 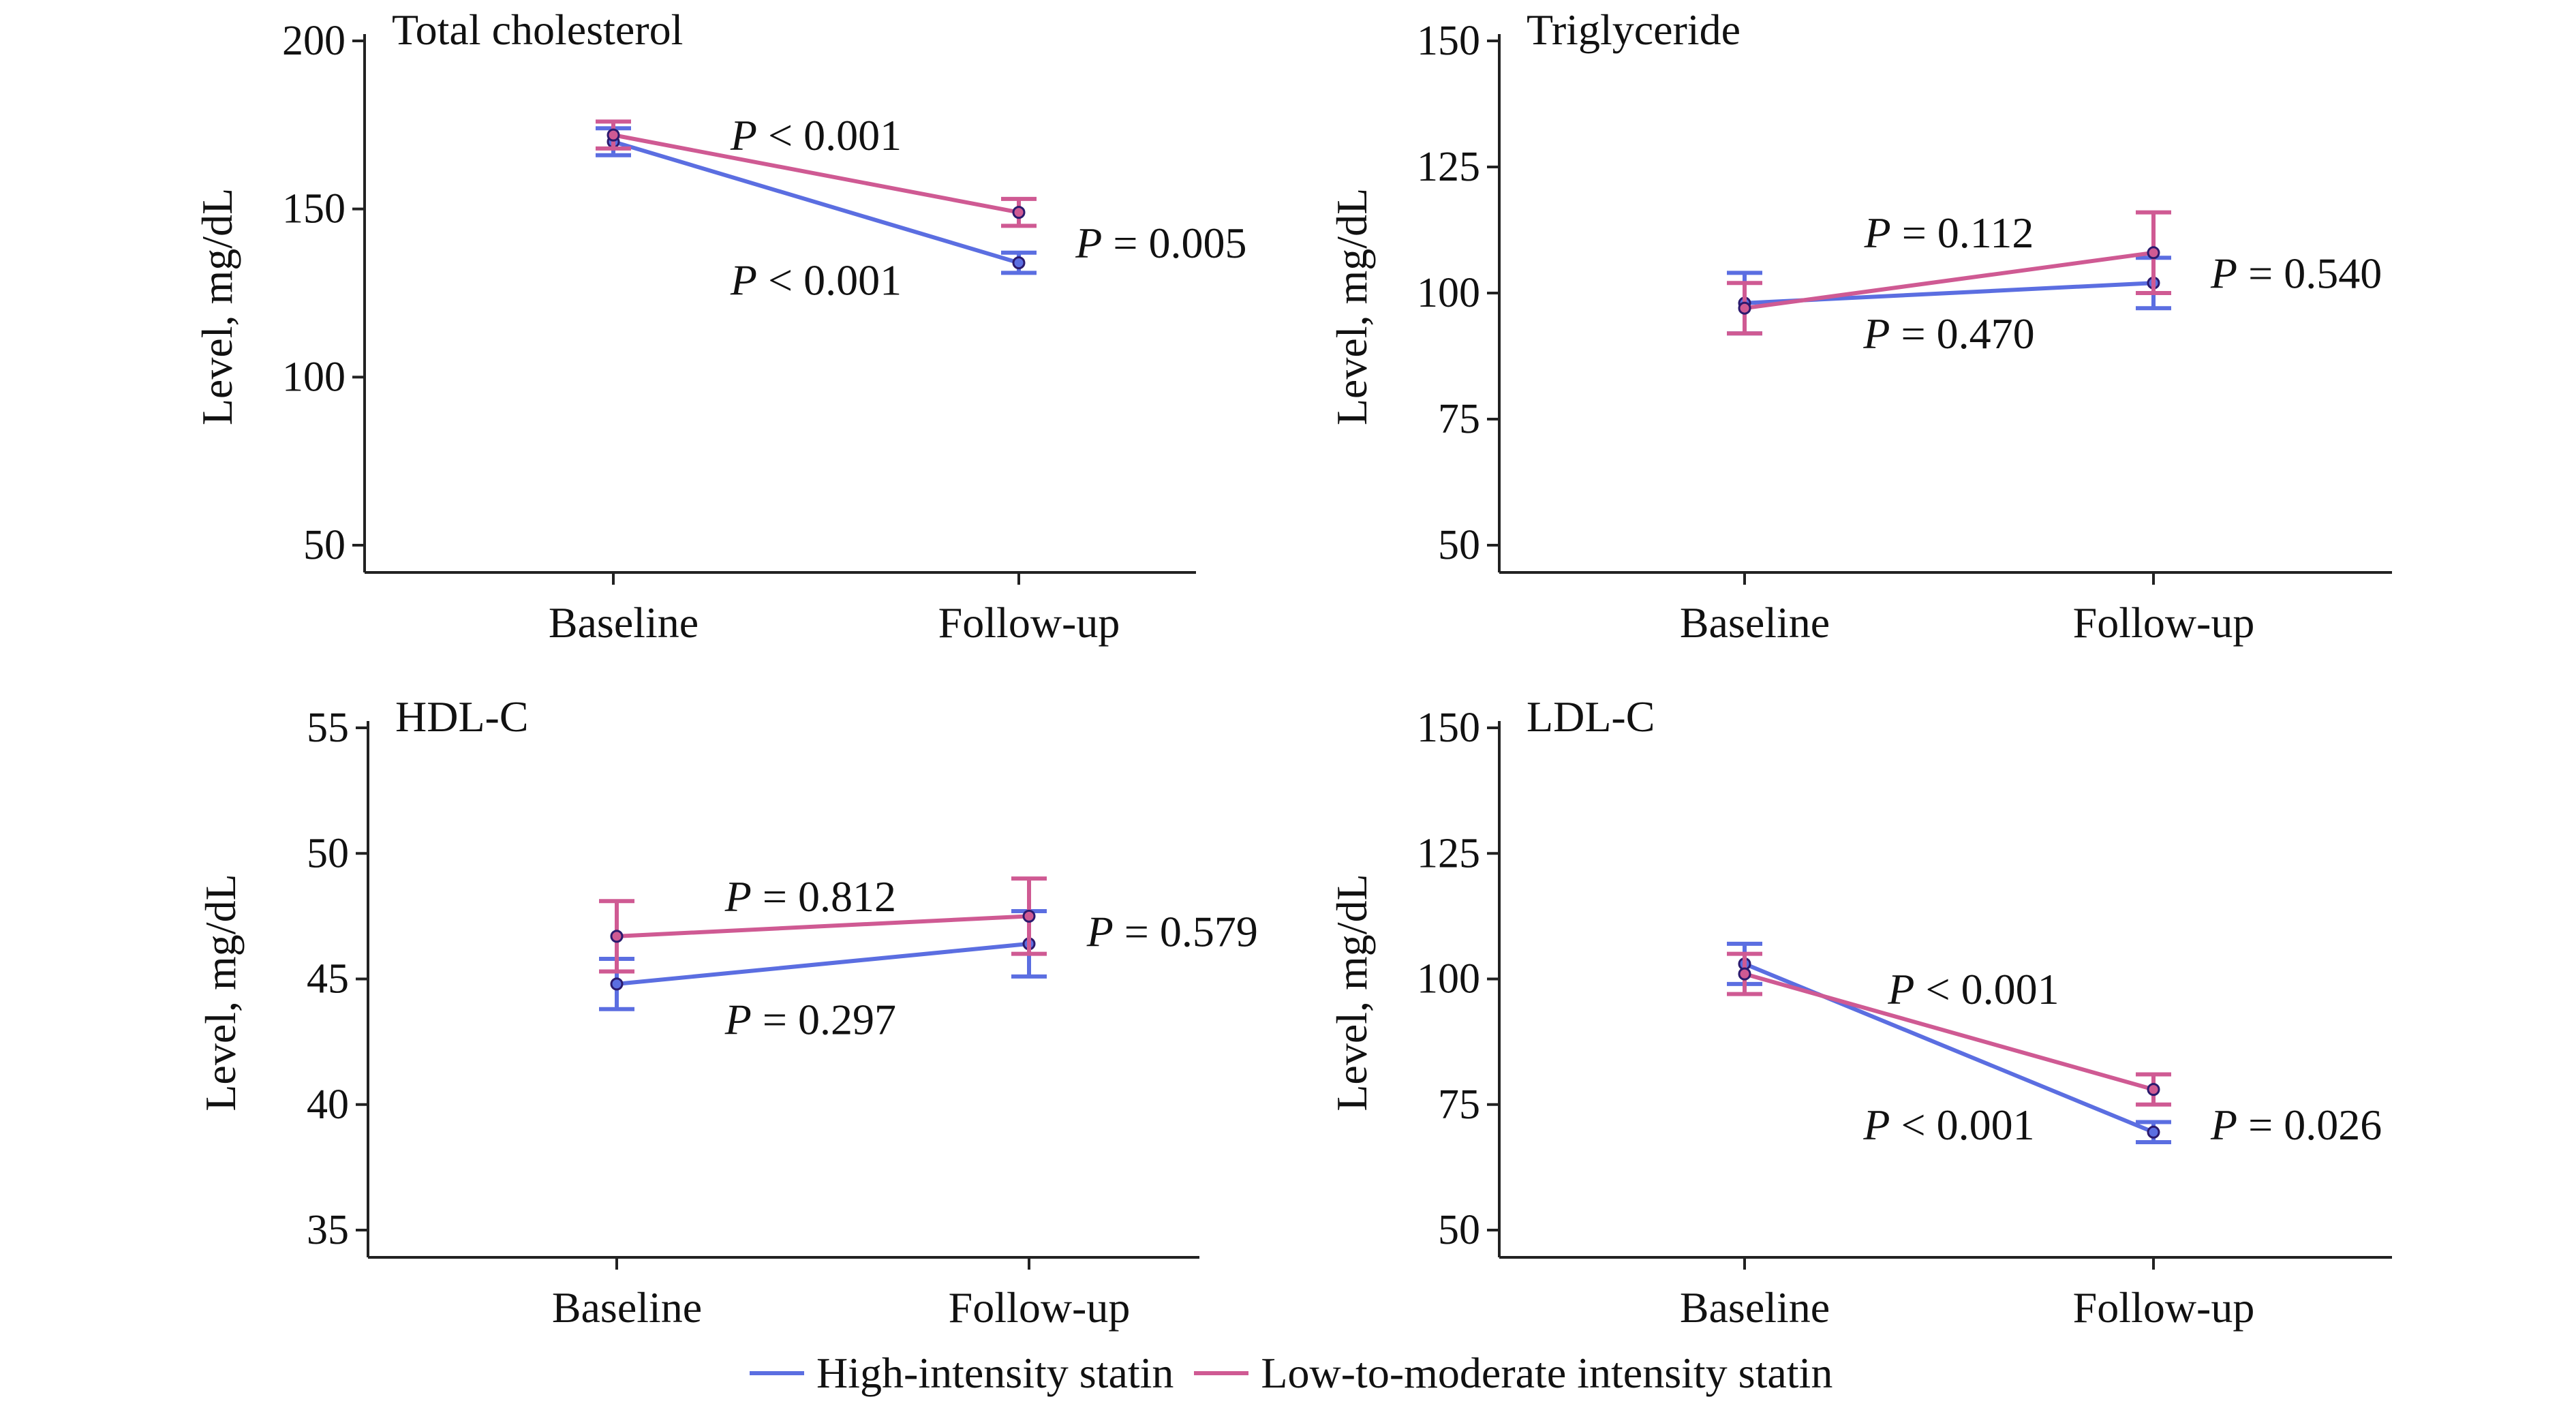 What do you see at coordinates (810, 896) in the screenshot?
I see `p-value-label: P = 0.812` at bounding box center [810, 896].